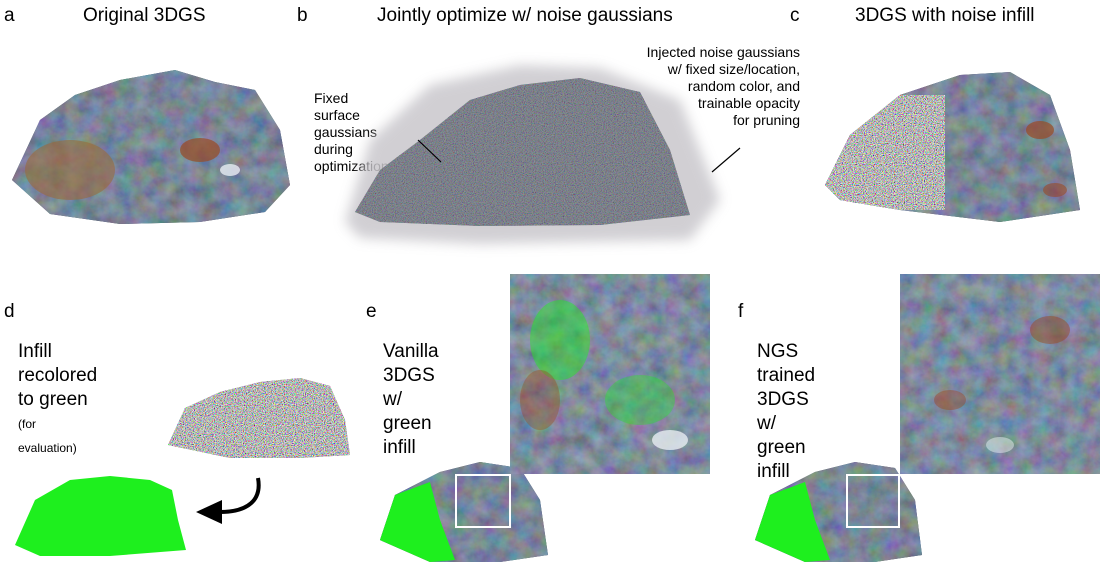 The height and width of the screenshot is (579, 1100). What do you see at coordinates (302, 15) in the screenshot?
I see `panel-letter: b` at bounding box center [302, 15].